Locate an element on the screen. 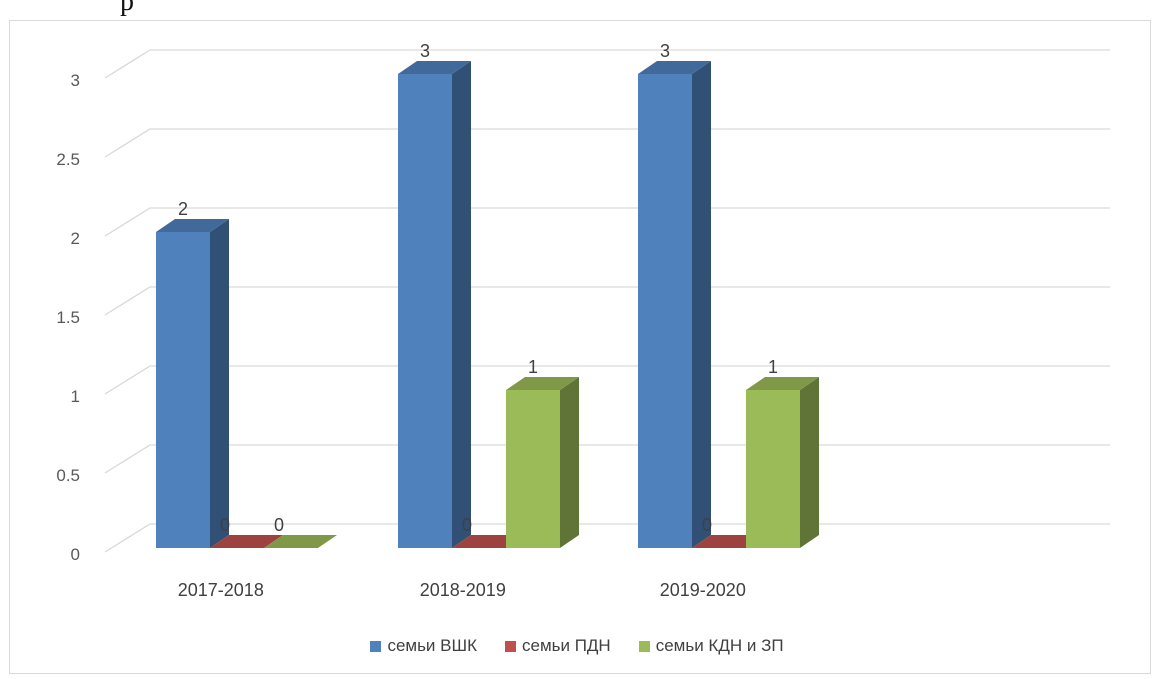 Image resolution: width=1154 pixels, height=679 pixels. y-tick-label: 0 is located at coordinates (75, 554).